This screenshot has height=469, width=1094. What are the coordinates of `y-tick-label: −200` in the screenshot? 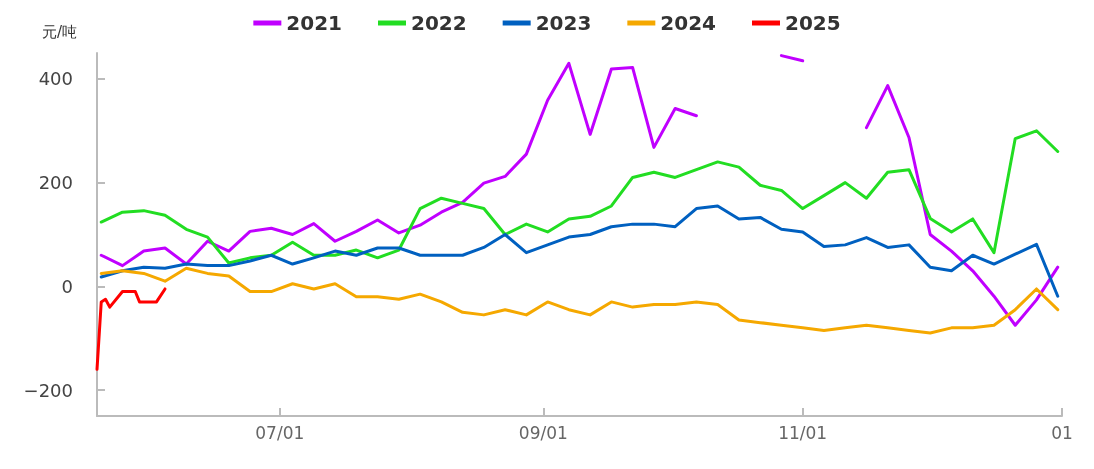 It's located at (48, 390).